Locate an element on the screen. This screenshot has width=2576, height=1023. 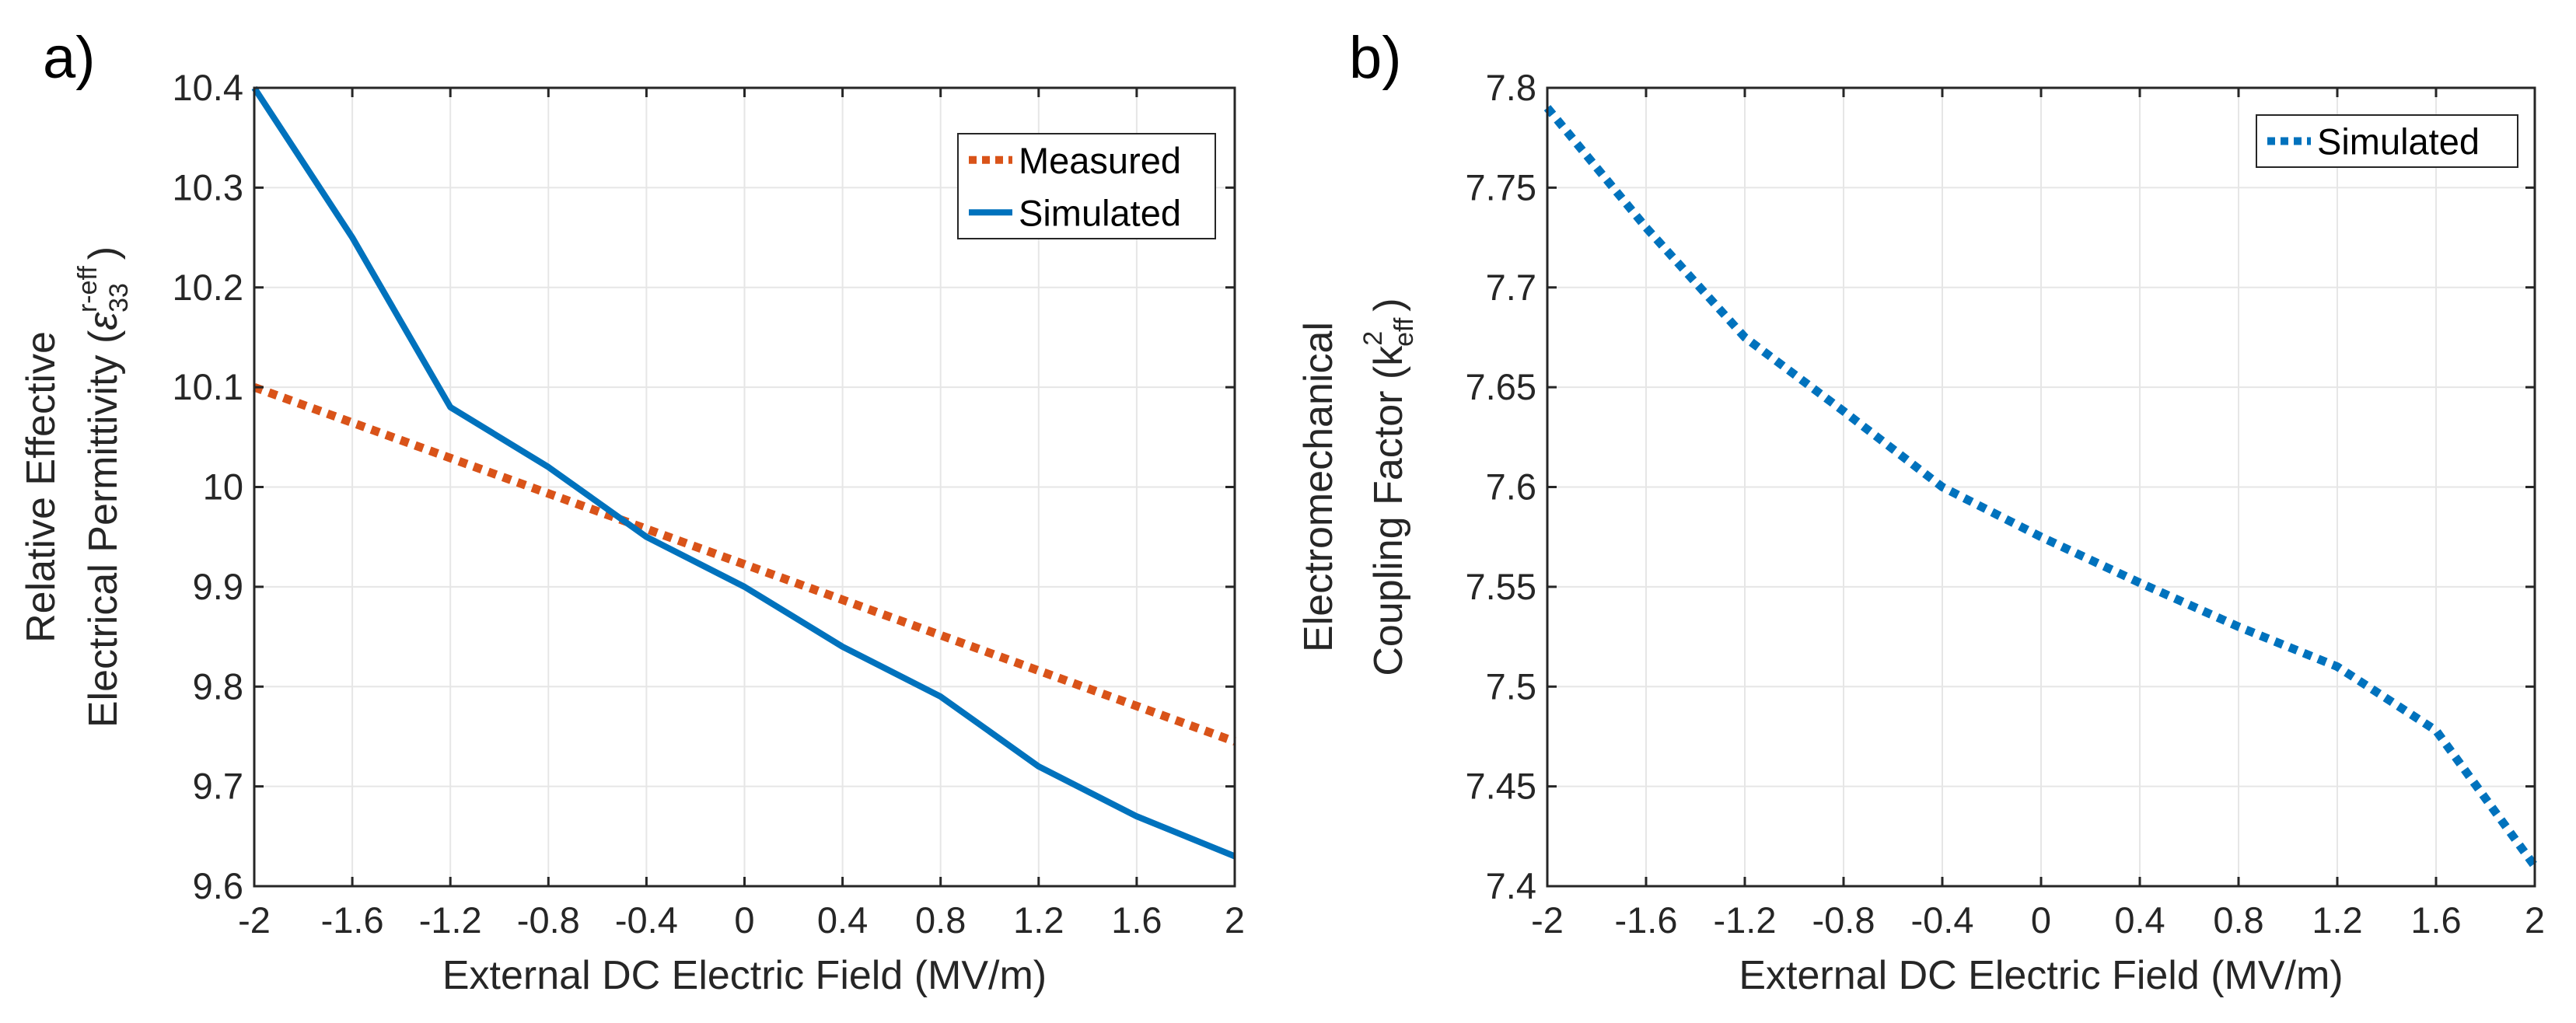
y-tick-label: 10.1 is located at coordinates (208, 386).